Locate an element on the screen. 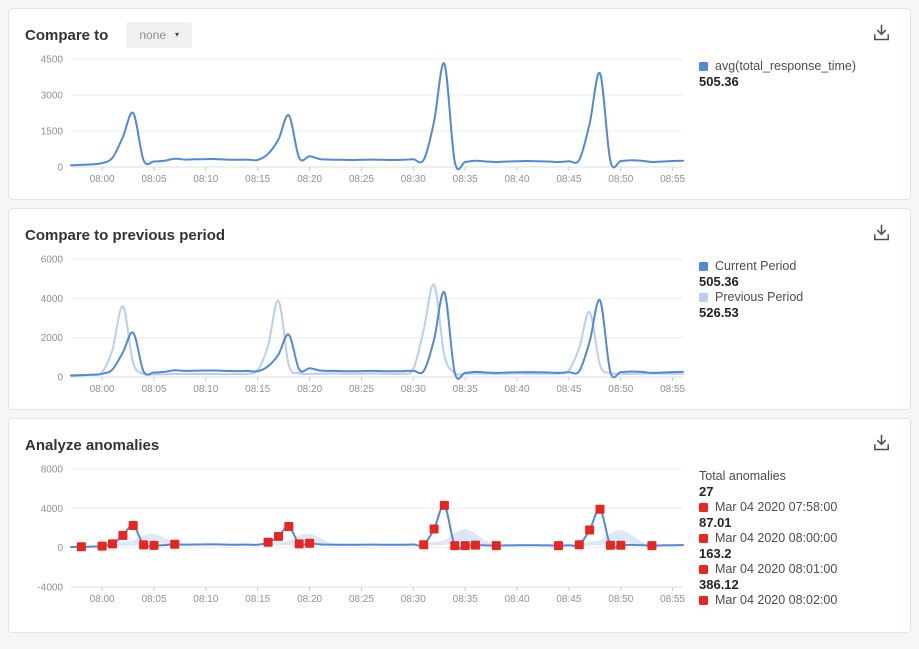 This screenshot has width=919, height=649. anomaly-legend-item: Mar 04 2020 08:01:00 386.12 is located at coordinates (796, 577).